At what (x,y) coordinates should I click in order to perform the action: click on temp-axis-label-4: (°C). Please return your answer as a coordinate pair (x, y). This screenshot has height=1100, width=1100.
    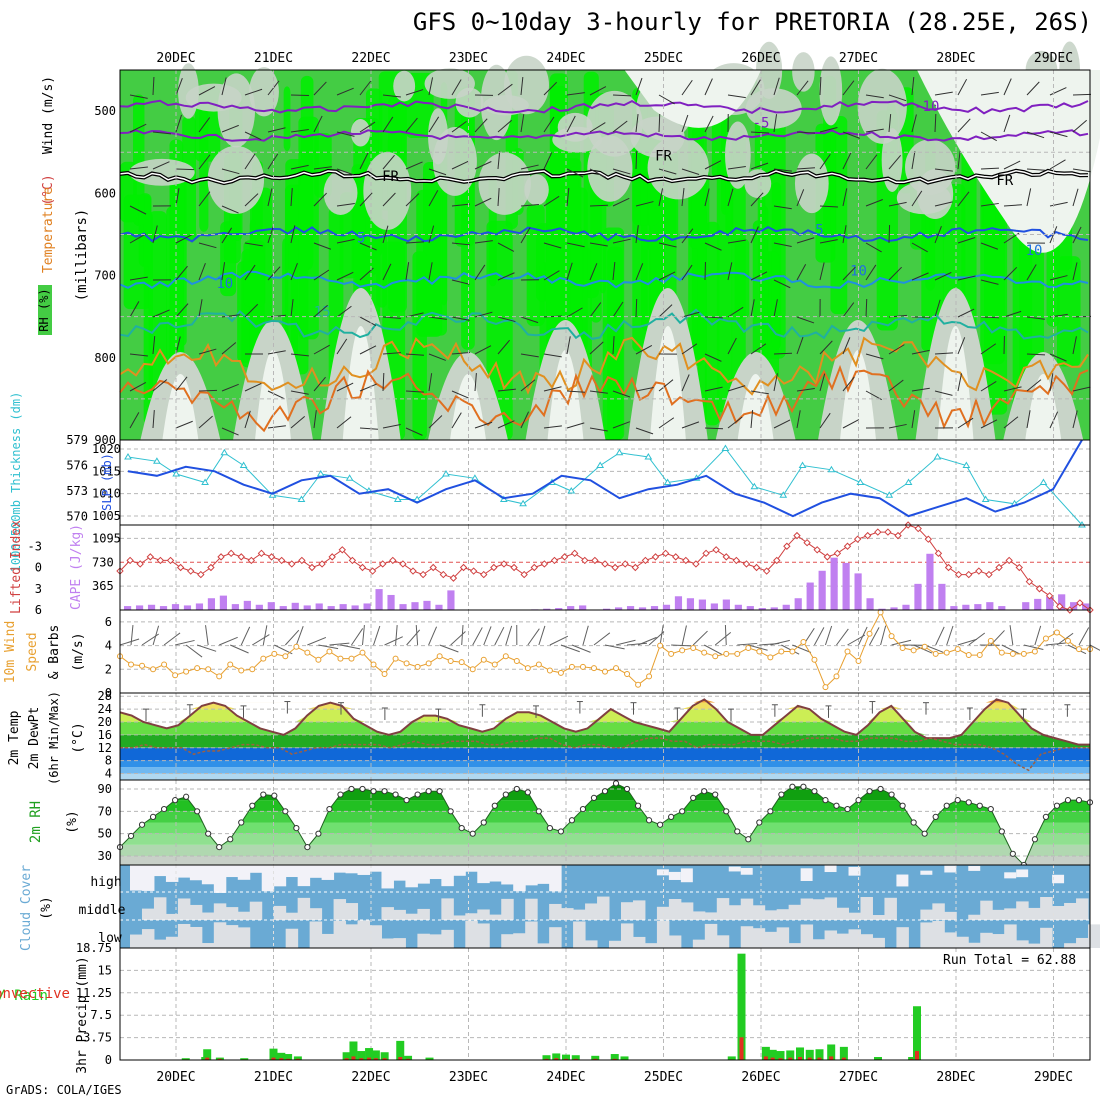
    Looking at the image, I should click on (78, 737).